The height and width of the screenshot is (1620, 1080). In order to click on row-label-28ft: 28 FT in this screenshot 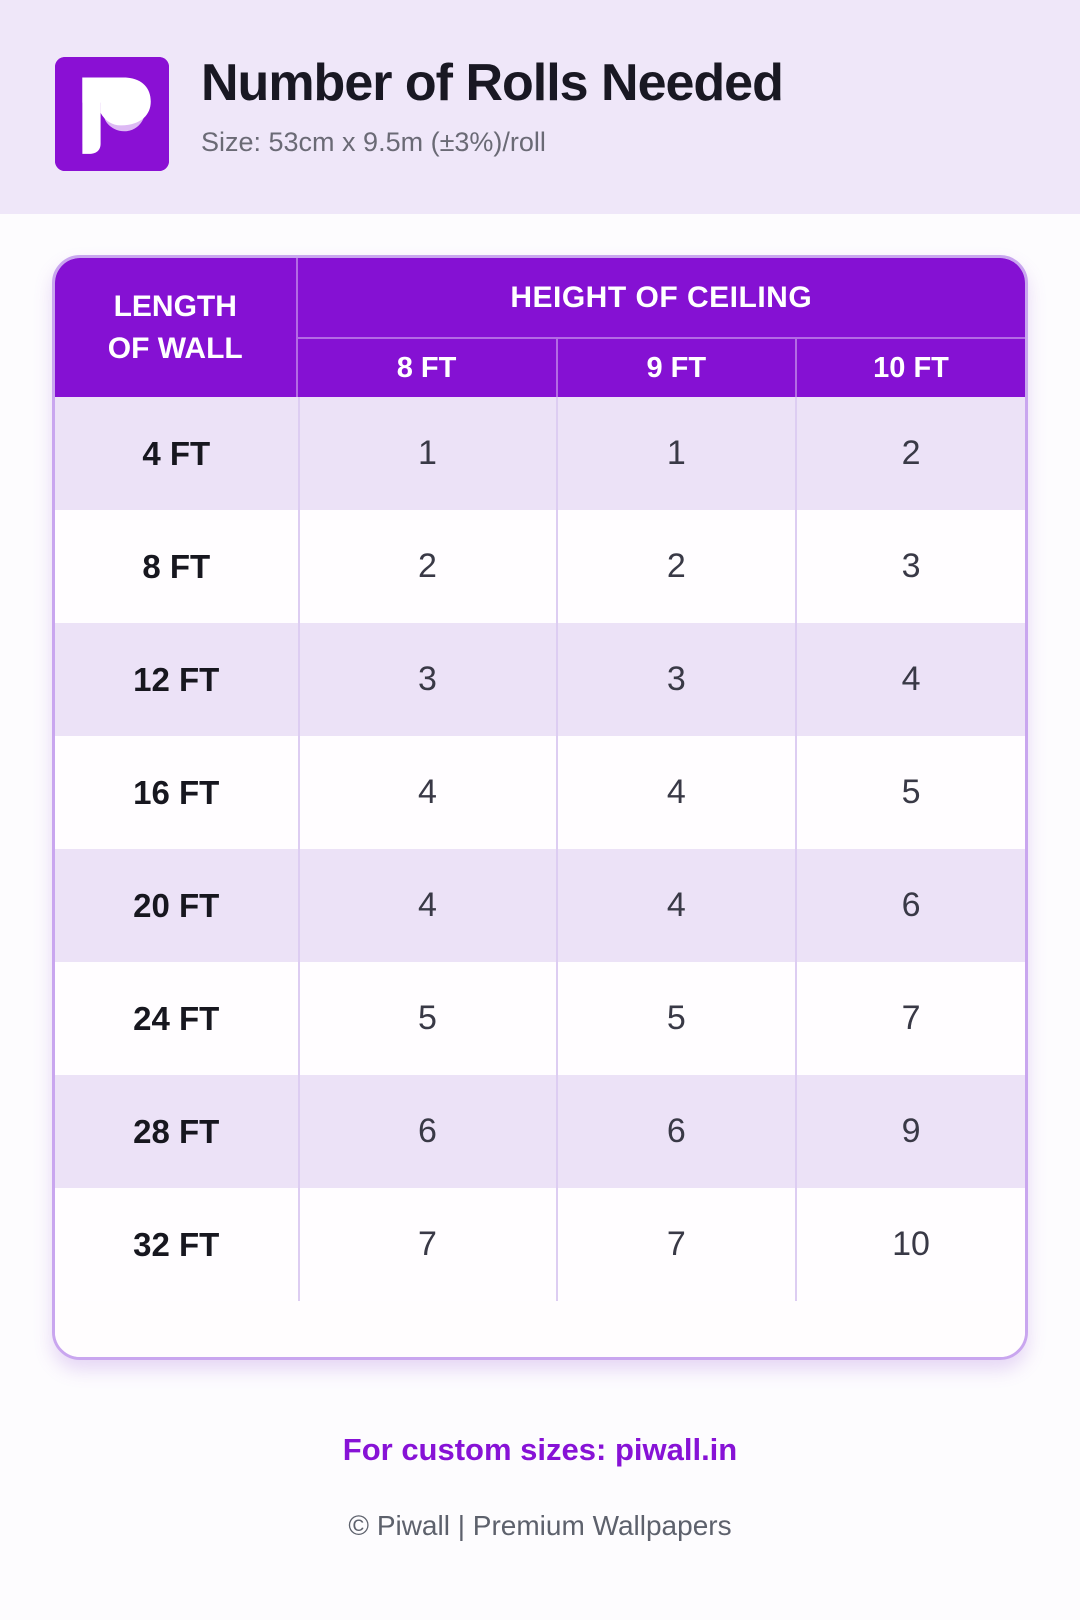, I will do `click(176, 1131)`.